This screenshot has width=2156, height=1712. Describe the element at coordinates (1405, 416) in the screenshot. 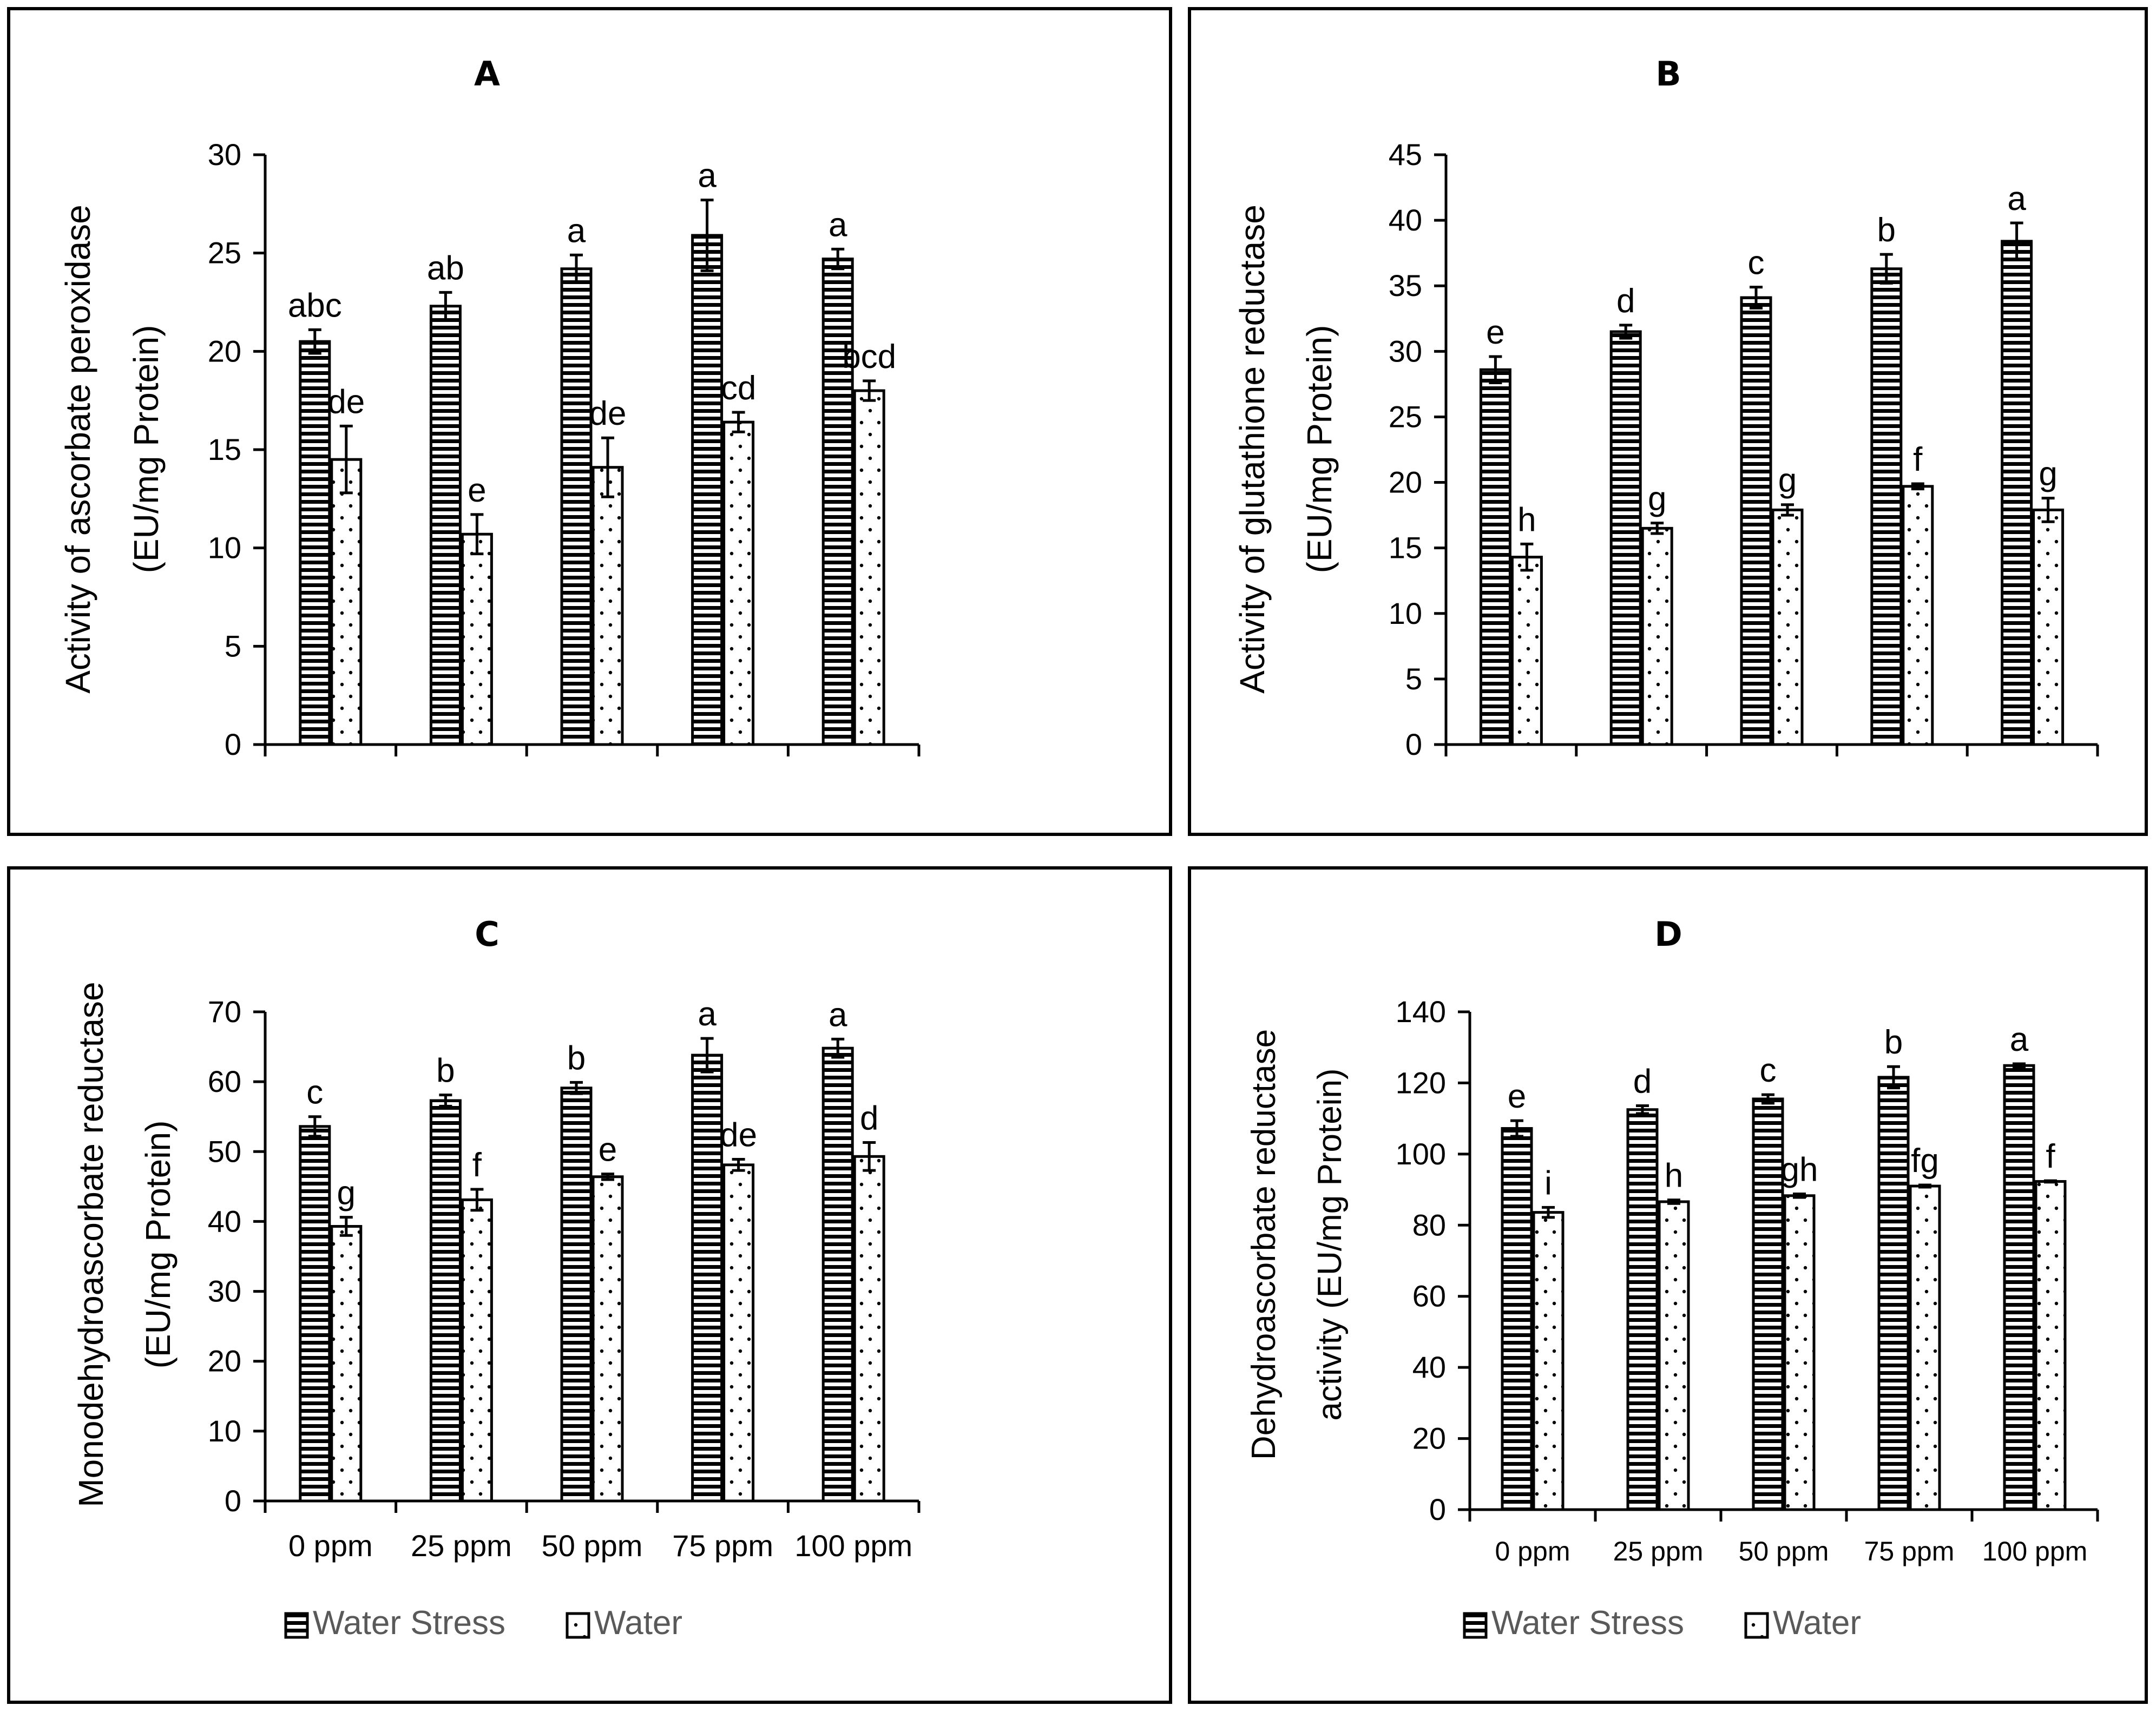

I see `y-tick-label: 25` at that location.